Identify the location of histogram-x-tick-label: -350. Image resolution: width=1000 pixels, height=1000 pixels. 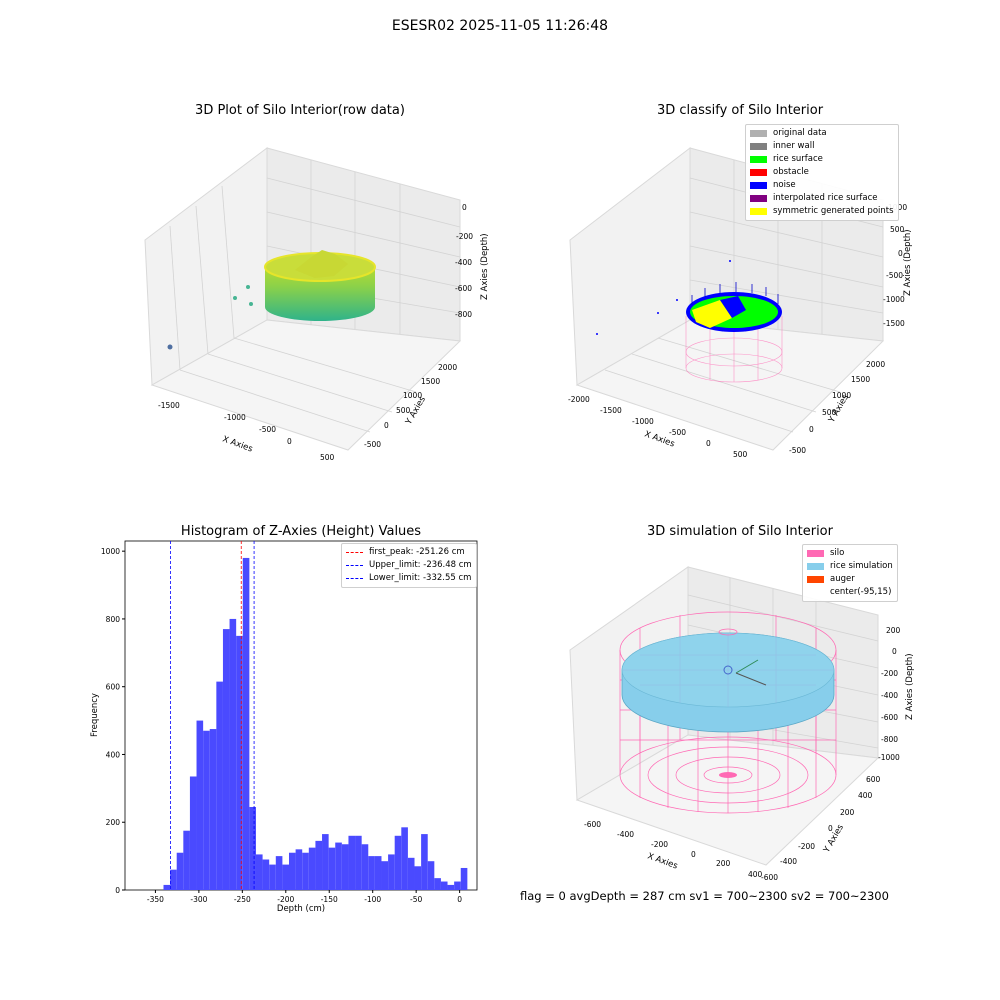
(155, 899).